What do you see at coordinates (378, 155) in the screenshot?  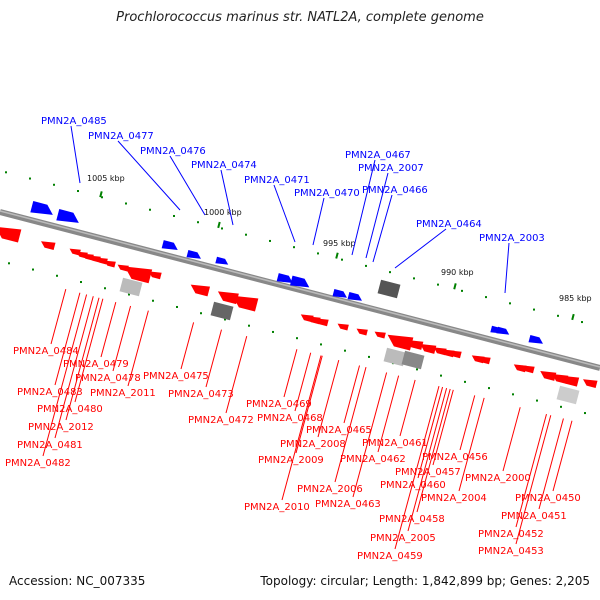 I see `forward-gene-label: PMN2A_0467` at bounding box center [378, 155].